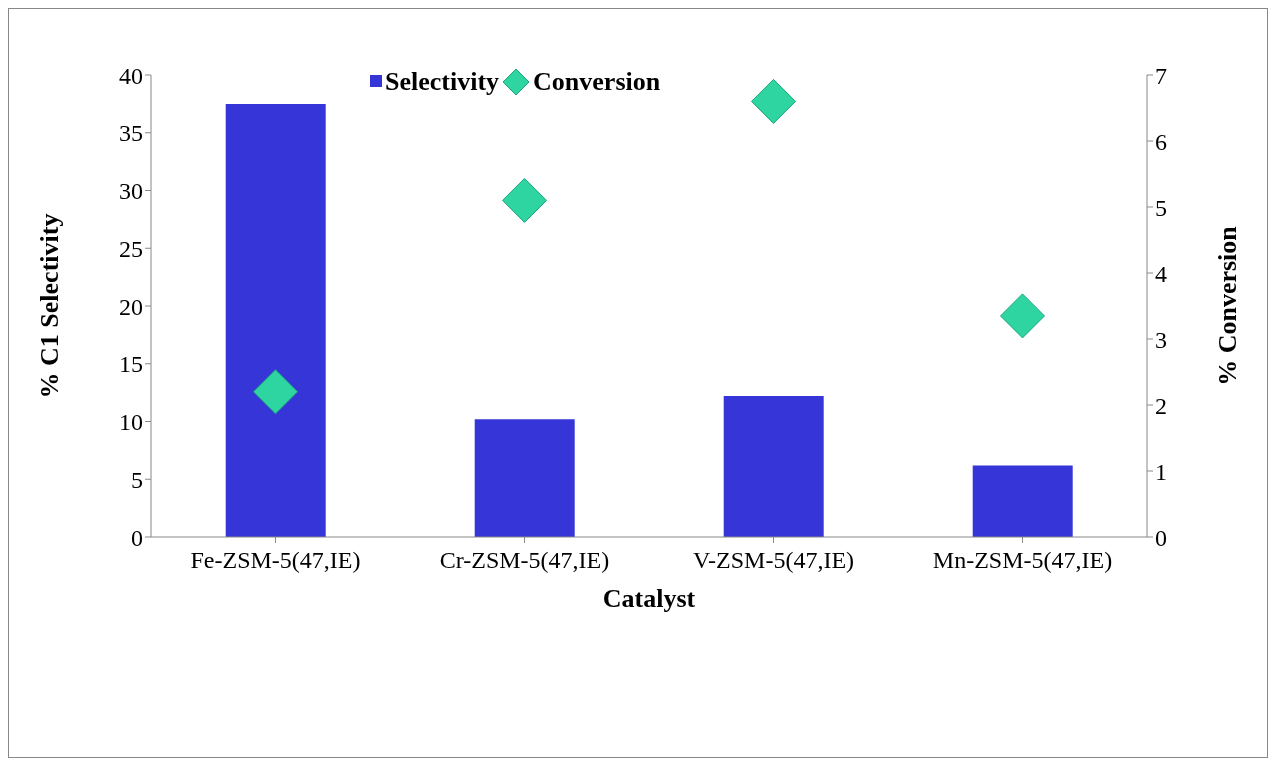 The height and width of the screenshot is (768, 1278). I want to click on y2-tick-label: 6, so click(1161, 141).